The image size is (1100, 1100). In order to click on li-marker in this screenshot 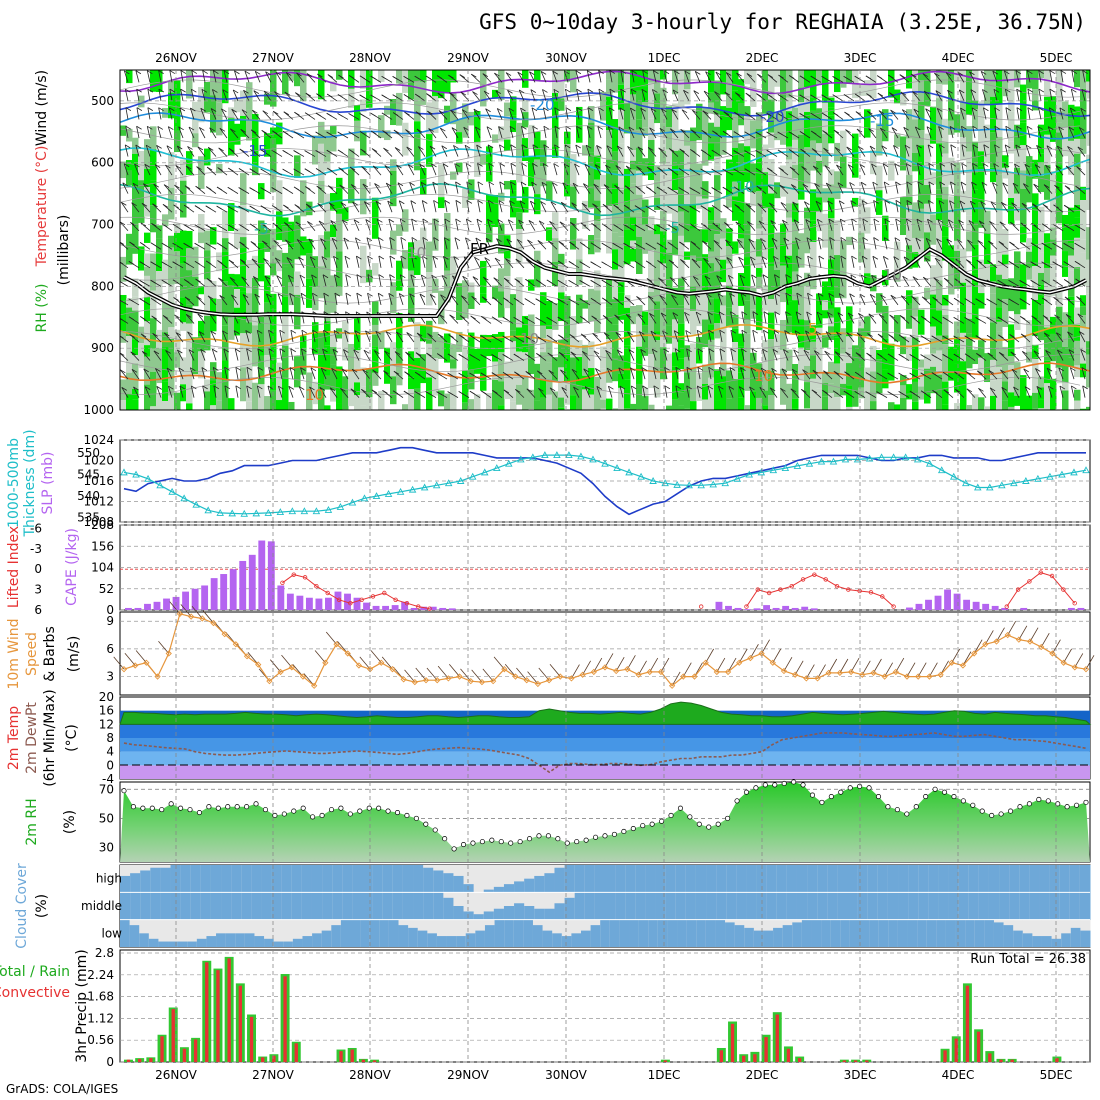, I will do `click(769, 593)`.